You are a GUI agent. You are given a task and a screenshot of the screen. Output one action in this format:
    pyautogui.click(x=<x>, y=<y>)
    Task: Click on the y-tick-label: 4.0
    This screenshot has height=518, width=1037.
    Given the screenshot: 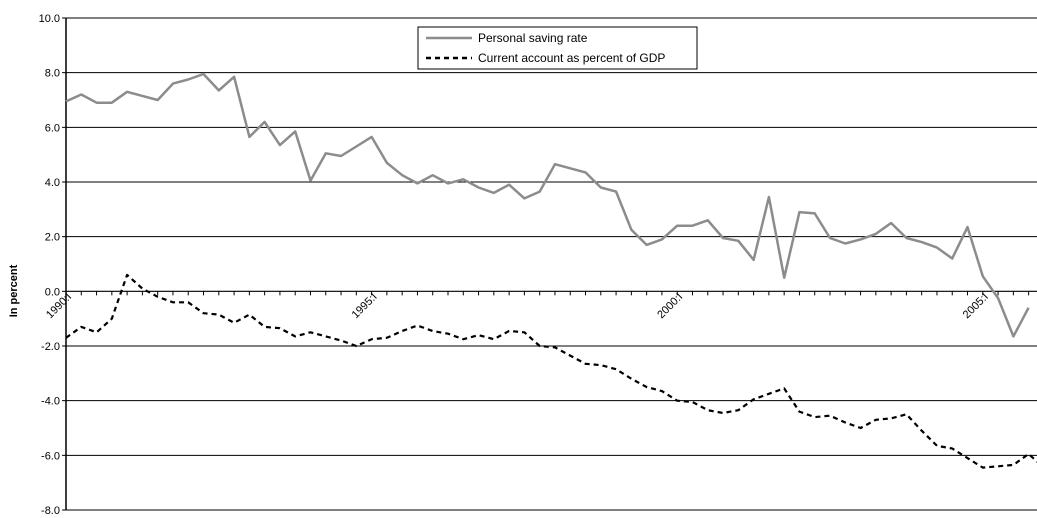 What is the action you would take?
    pyautogui.click(x=52, y=183)
    